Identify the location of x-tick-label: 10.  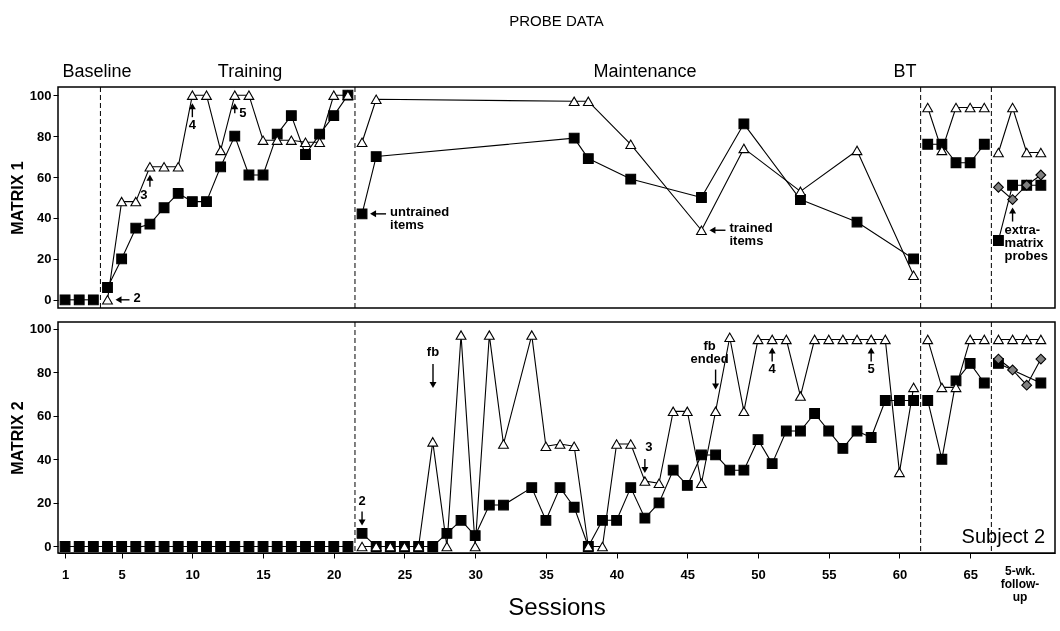
(193, 574).